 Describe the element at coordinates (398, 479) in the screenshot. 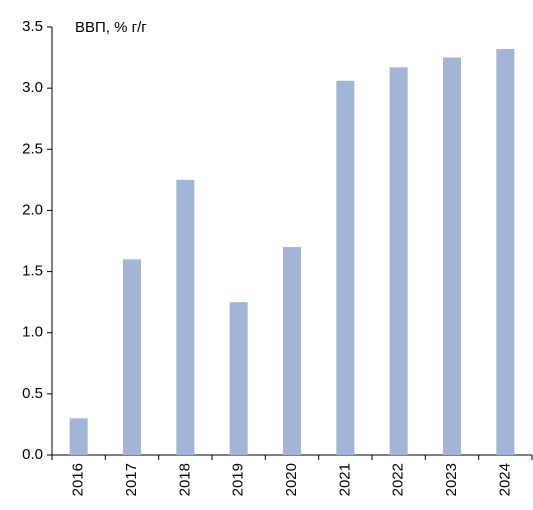

I see `x-tick-label: 2022` at that location.